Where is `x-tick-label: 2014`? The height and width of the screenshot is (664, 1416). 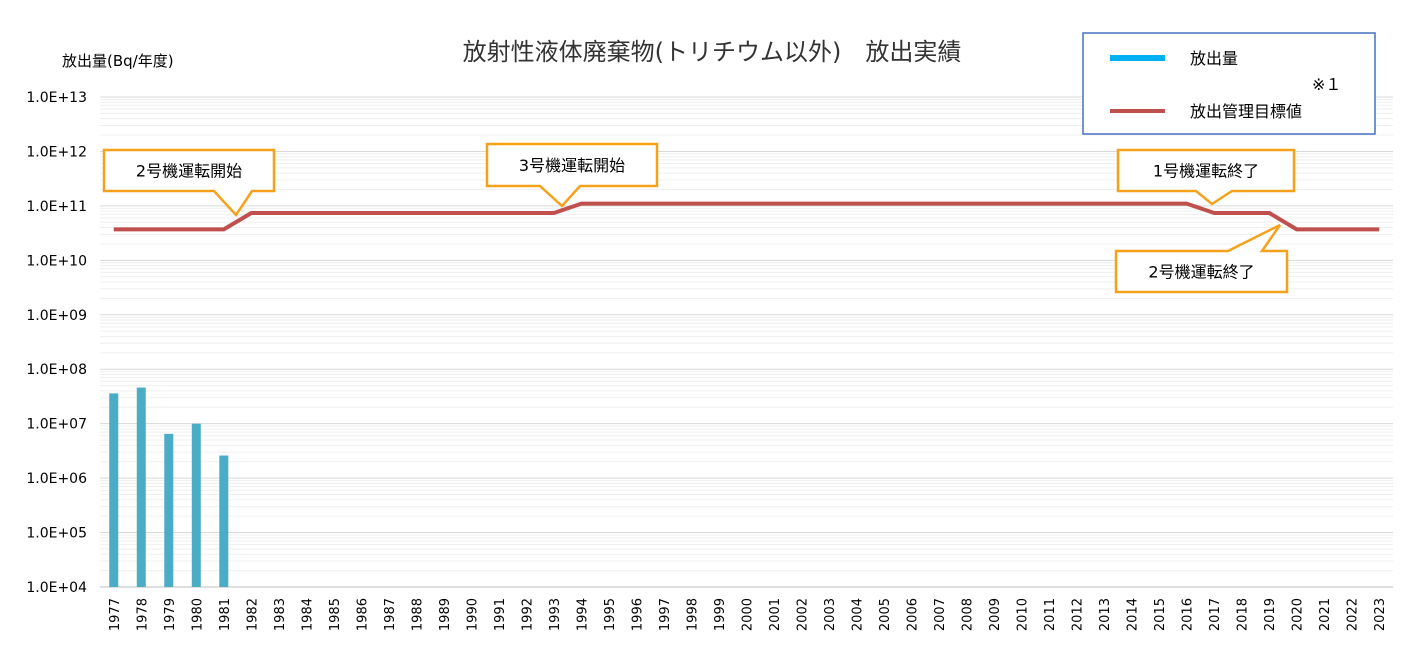 x-tick-label: 2014 is located at coordinates (1133, 614).